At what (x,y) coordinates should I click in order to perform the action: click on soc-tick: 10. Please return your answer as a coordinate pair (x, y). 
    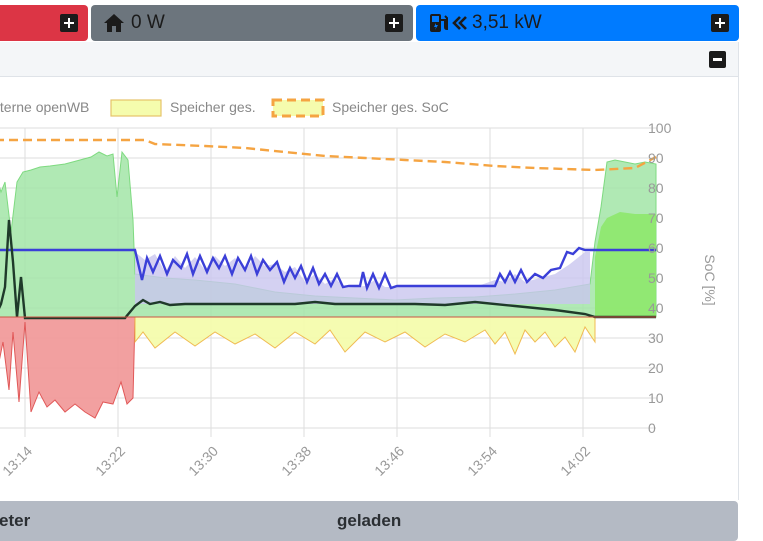
    Looking at the image, I should click on (656, 398).